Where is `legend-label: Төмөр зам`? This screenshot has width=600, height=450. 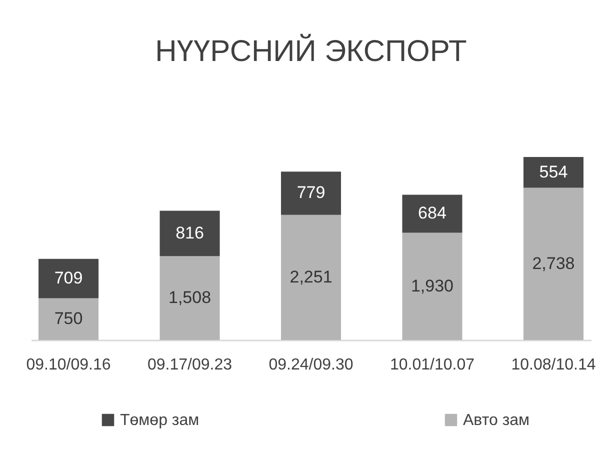 legend-label: Төмөр зам is located at coordinates (160, 420).